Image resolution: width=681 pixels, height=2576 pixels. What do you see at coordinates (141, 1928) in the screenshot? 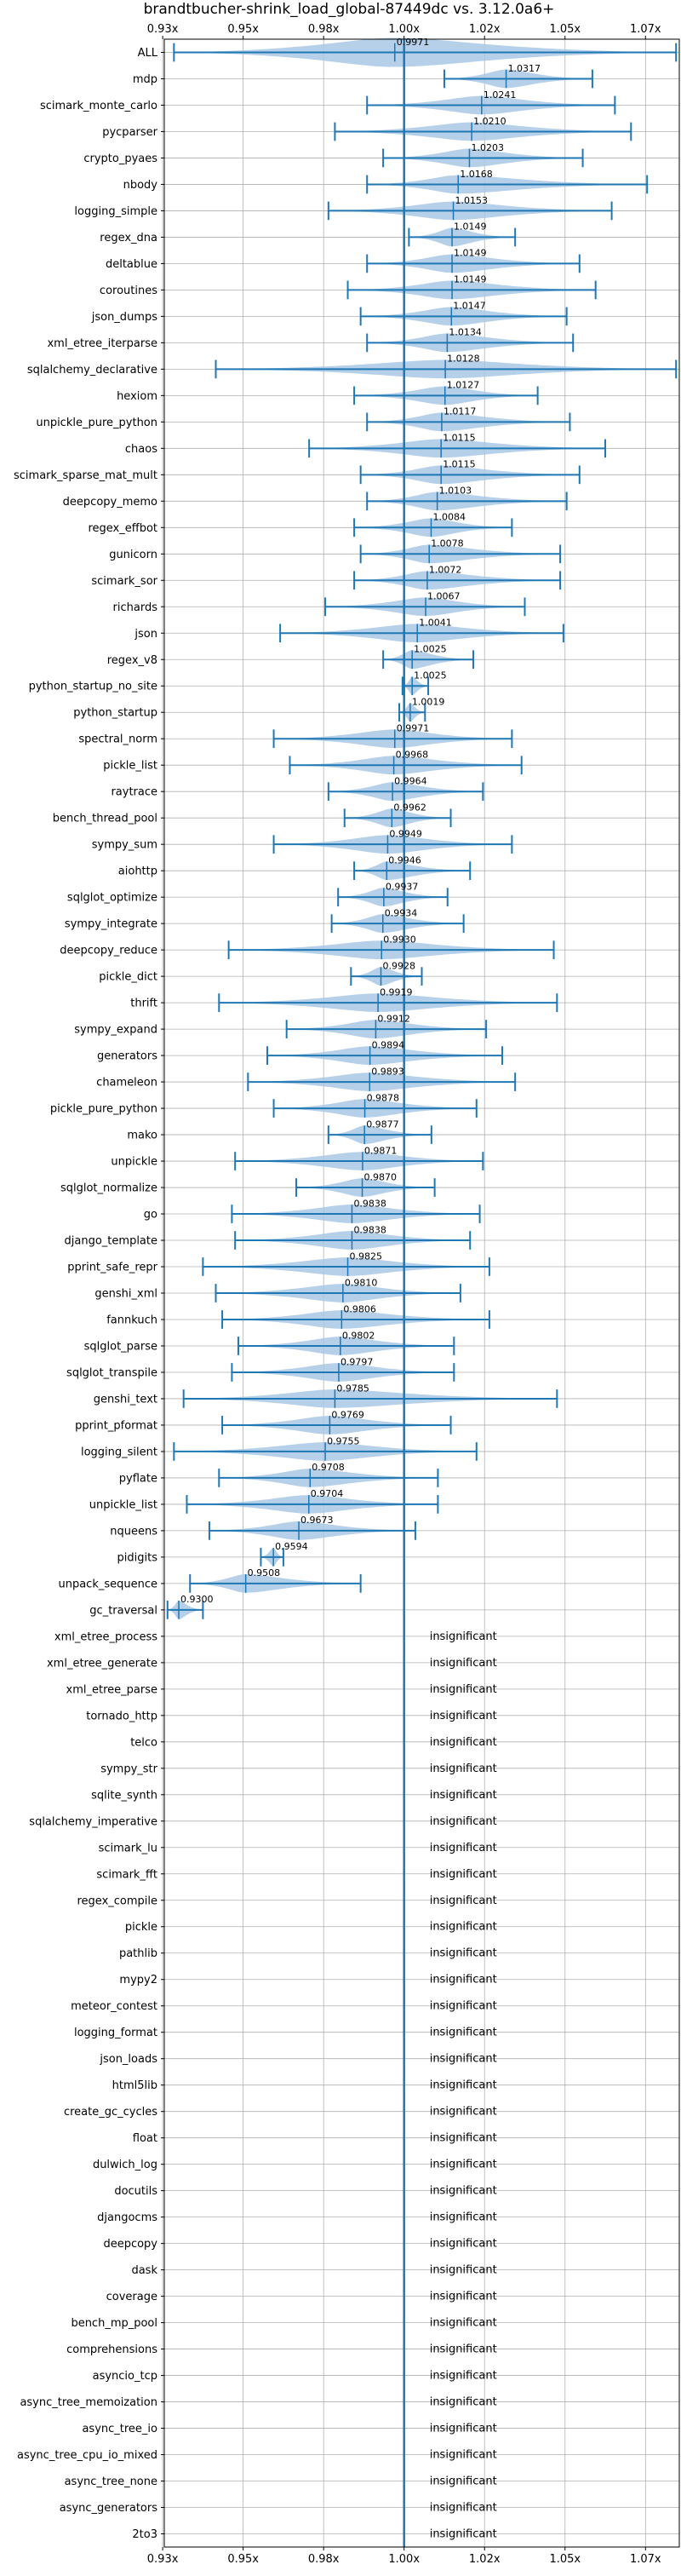
I see `benchmark-label: pickle` at bounding box center [141, 1928].